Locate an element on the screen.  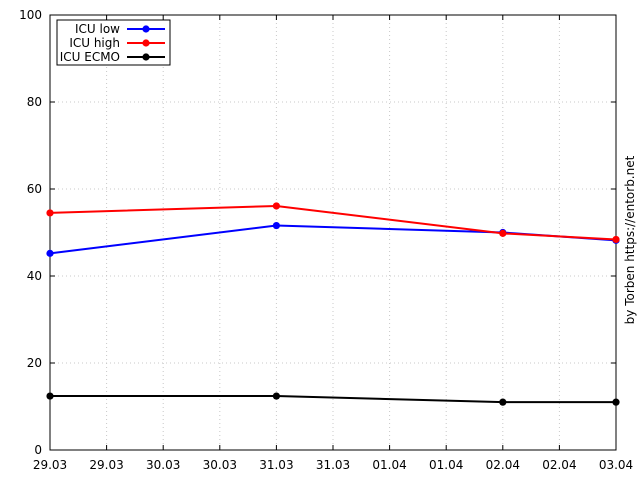
credit-text: by Torben https://entorb.net is located at coordinates (630, 239).